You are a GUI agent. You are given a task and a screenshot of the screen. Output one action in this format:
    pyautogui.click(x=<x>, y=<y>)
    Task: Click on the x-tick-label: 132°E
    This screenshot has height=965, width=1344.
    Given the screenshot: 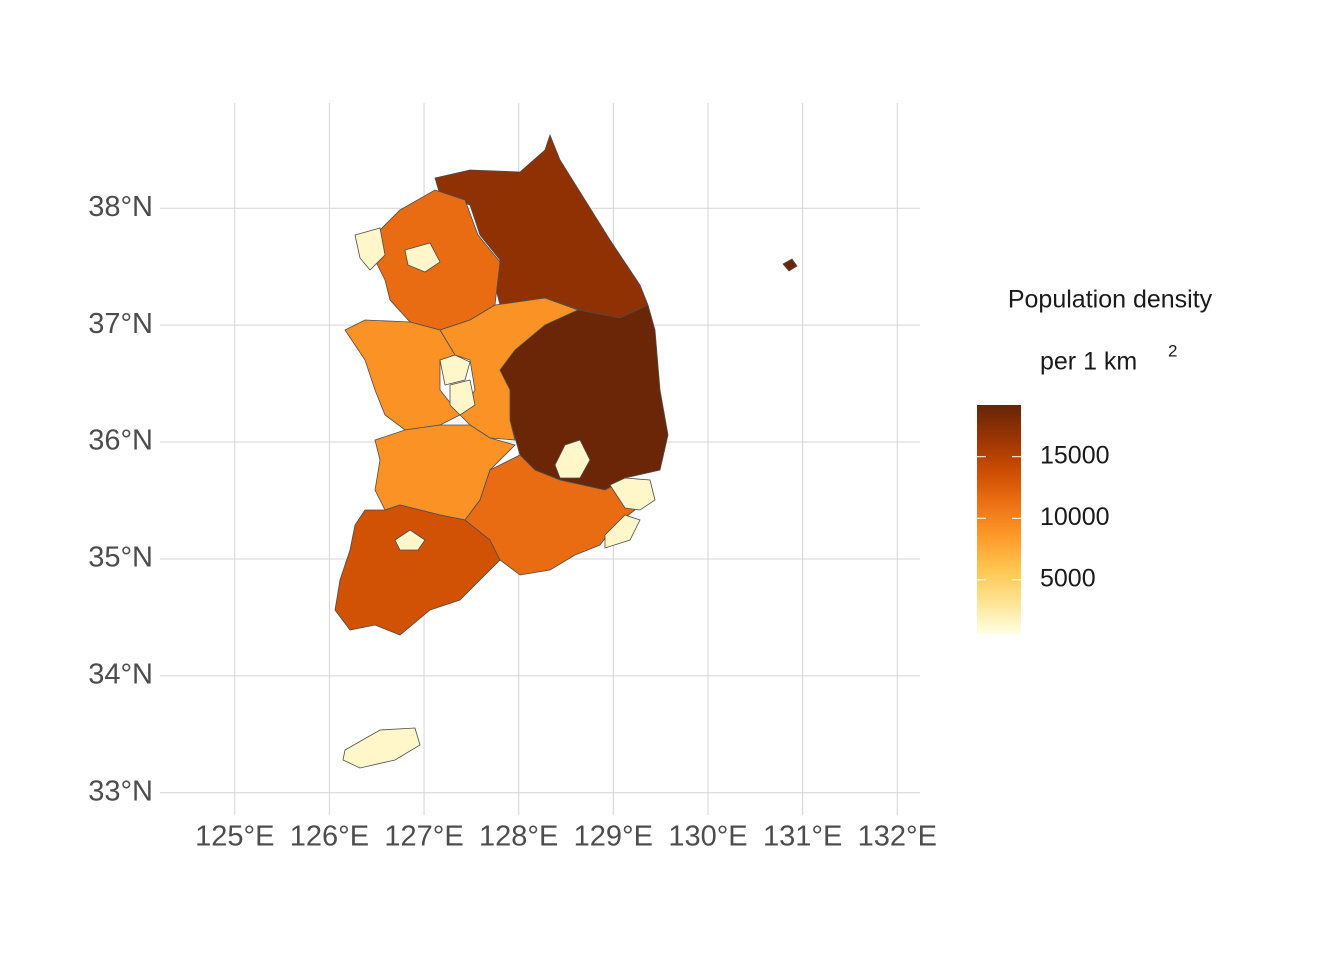 What is the action you would take?
    pyautogui.click(x=897, y=837)
    